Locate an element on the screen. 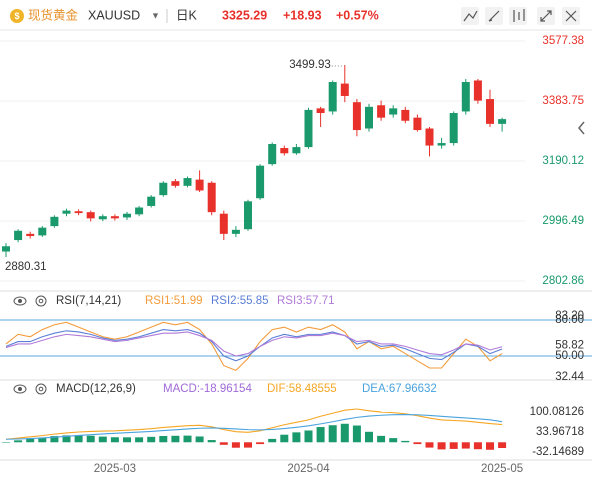 The image size is (592, 480). symbol-dropdown: ▼ is located at coordinates (155, 15).